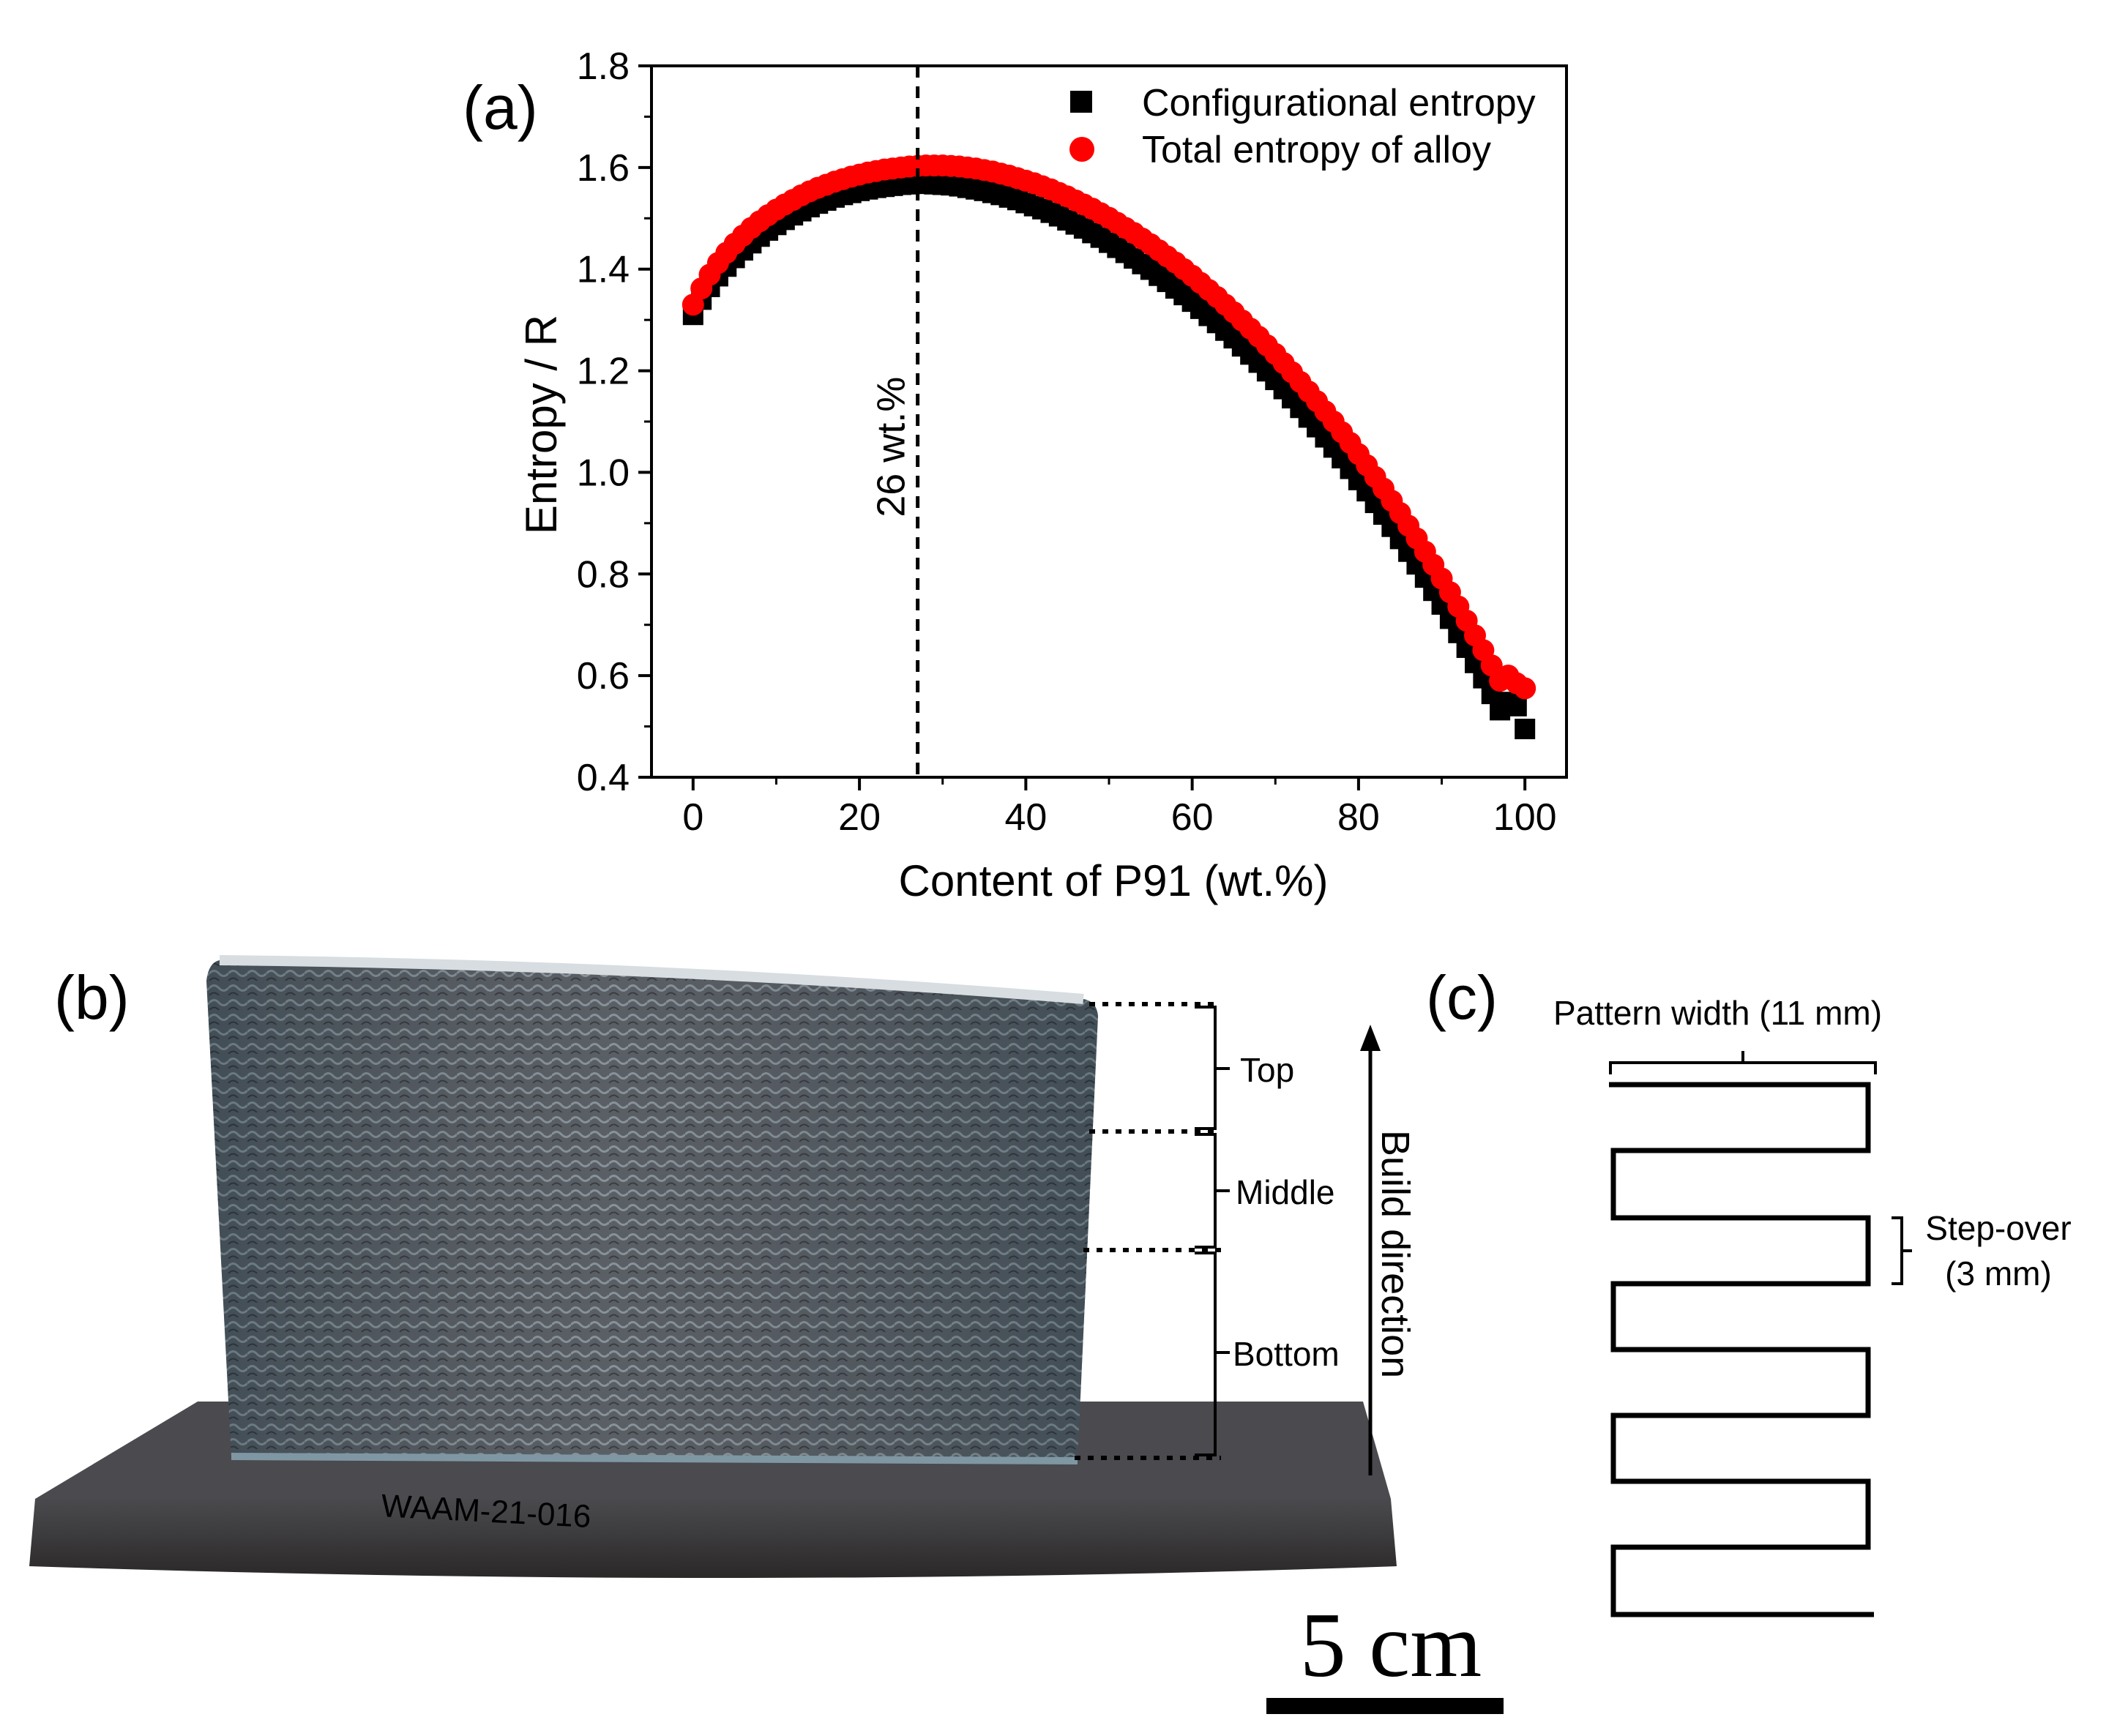 This screenshot has height=1736, width=2106. What do you see at coordinates (541, 425) in the screenshot?
I see `y-axis-label: Entropy / R` at bounding box center [541, 425].